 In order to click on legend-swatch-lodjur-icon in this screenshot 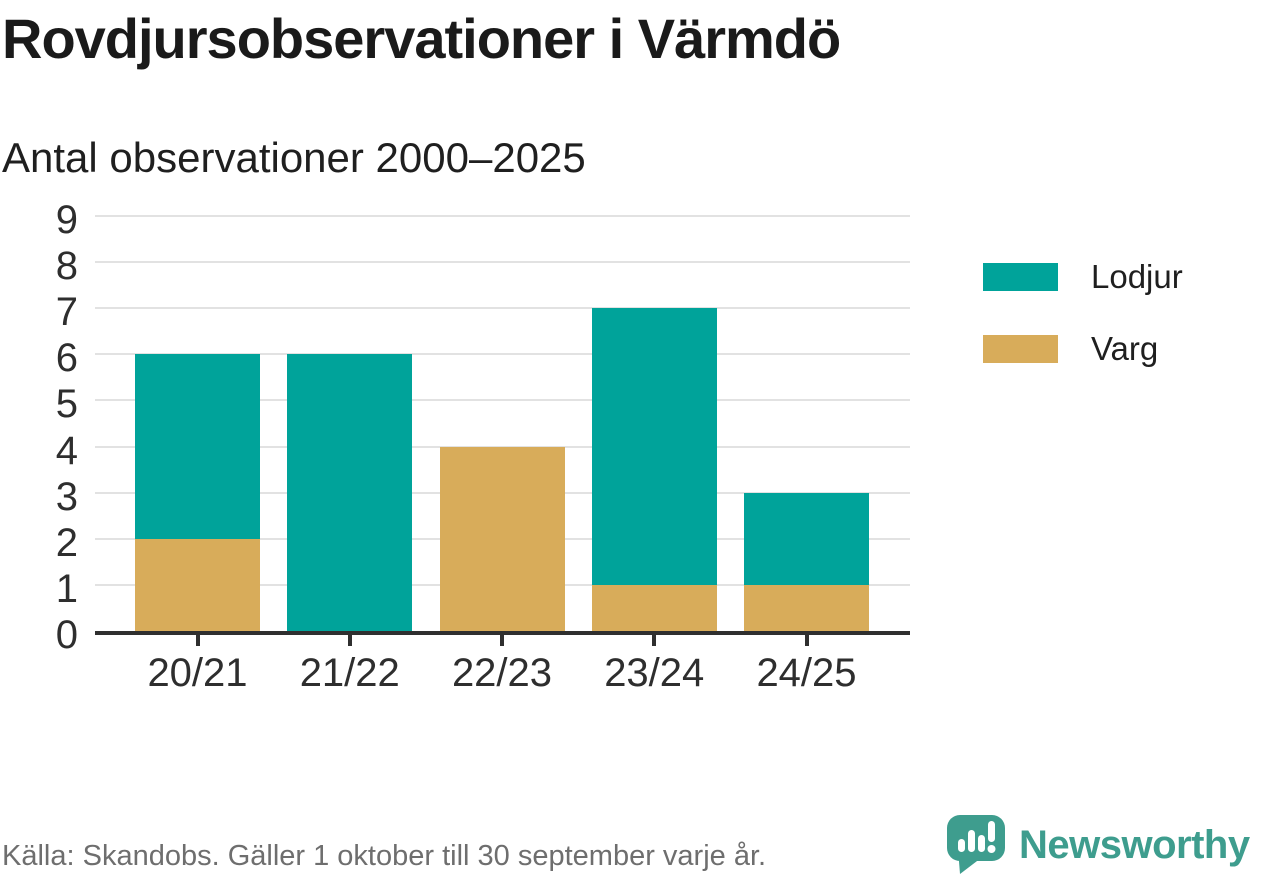, I will do `click(1020, 277)`.